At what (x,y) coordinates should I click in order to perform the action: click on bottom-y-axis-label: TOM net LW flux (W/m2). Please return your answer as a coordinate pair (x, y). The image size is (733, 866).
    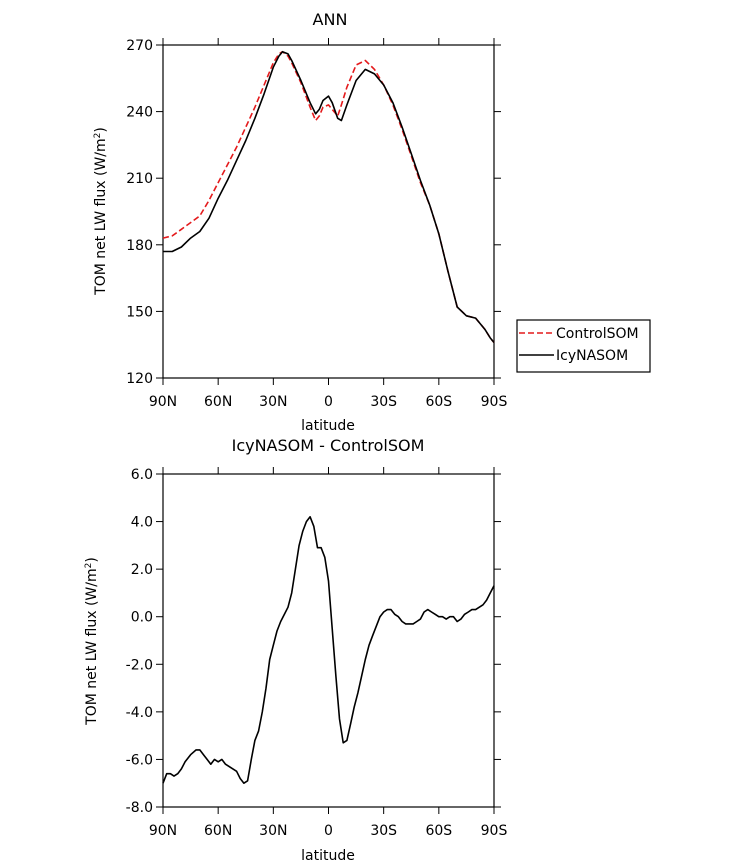
    Looking at the image, I should click on (92, 641).